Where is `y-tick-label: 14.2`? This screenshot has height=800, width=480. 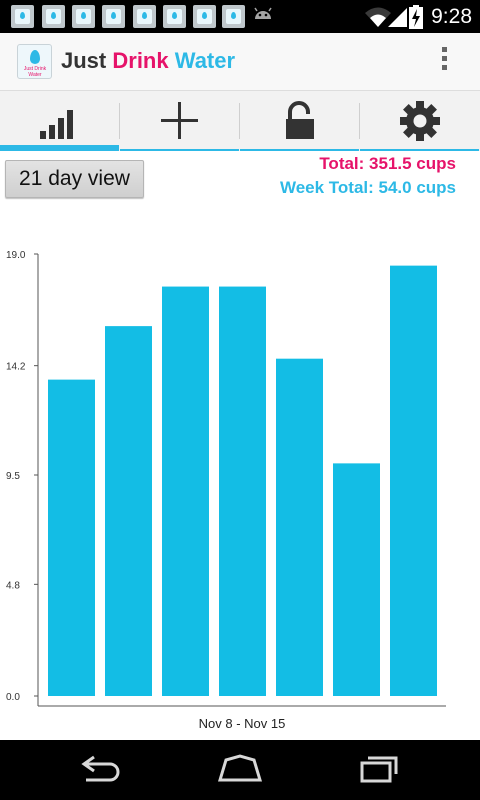
y-tick-label: 14.2 is located at coordinates (16, 367).